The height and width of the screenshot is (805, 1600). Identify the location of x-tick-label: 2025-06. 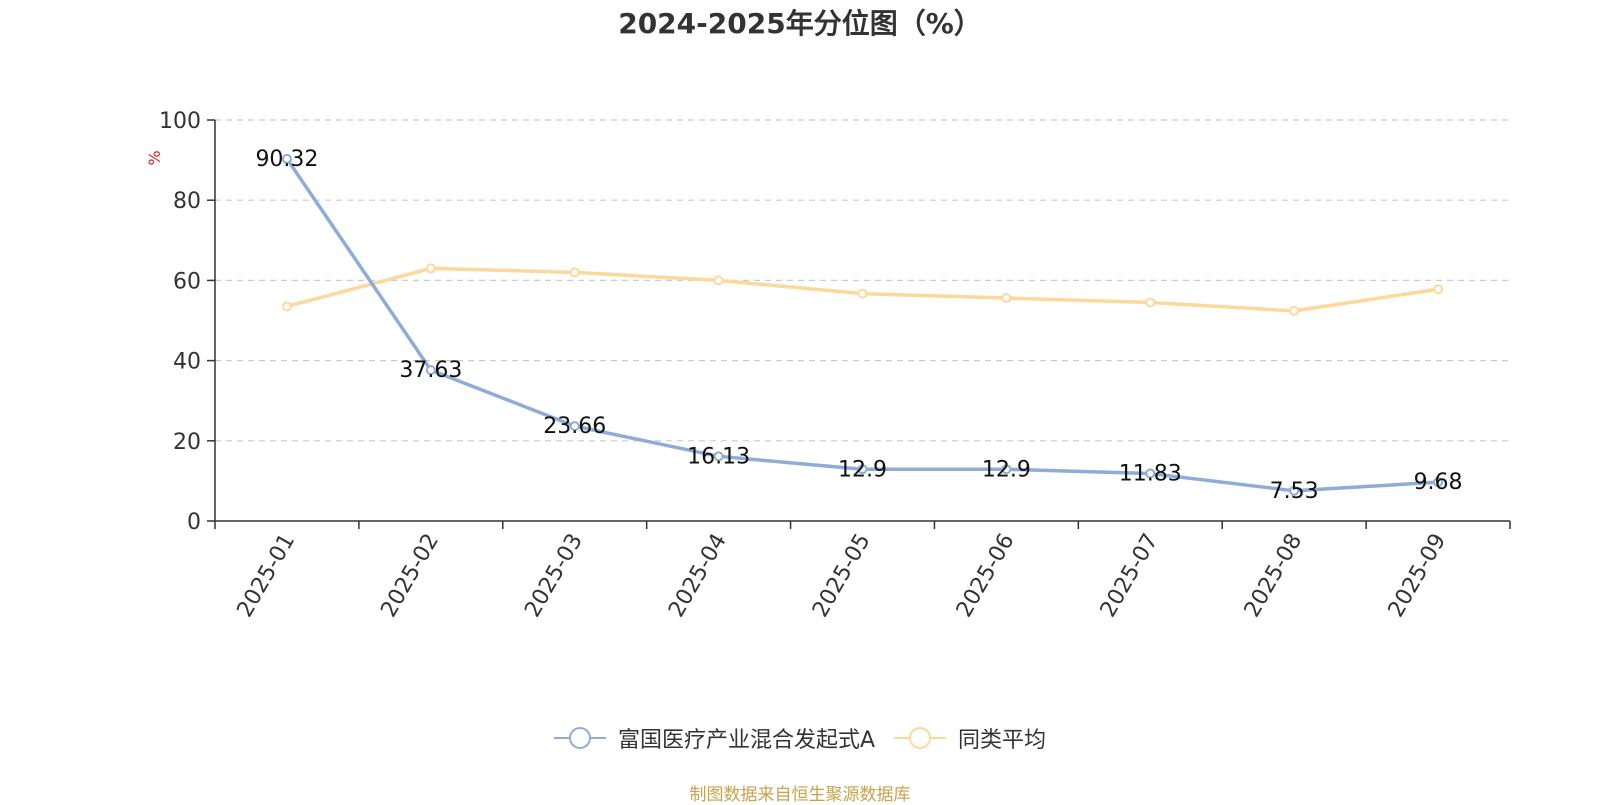
(986, 576).